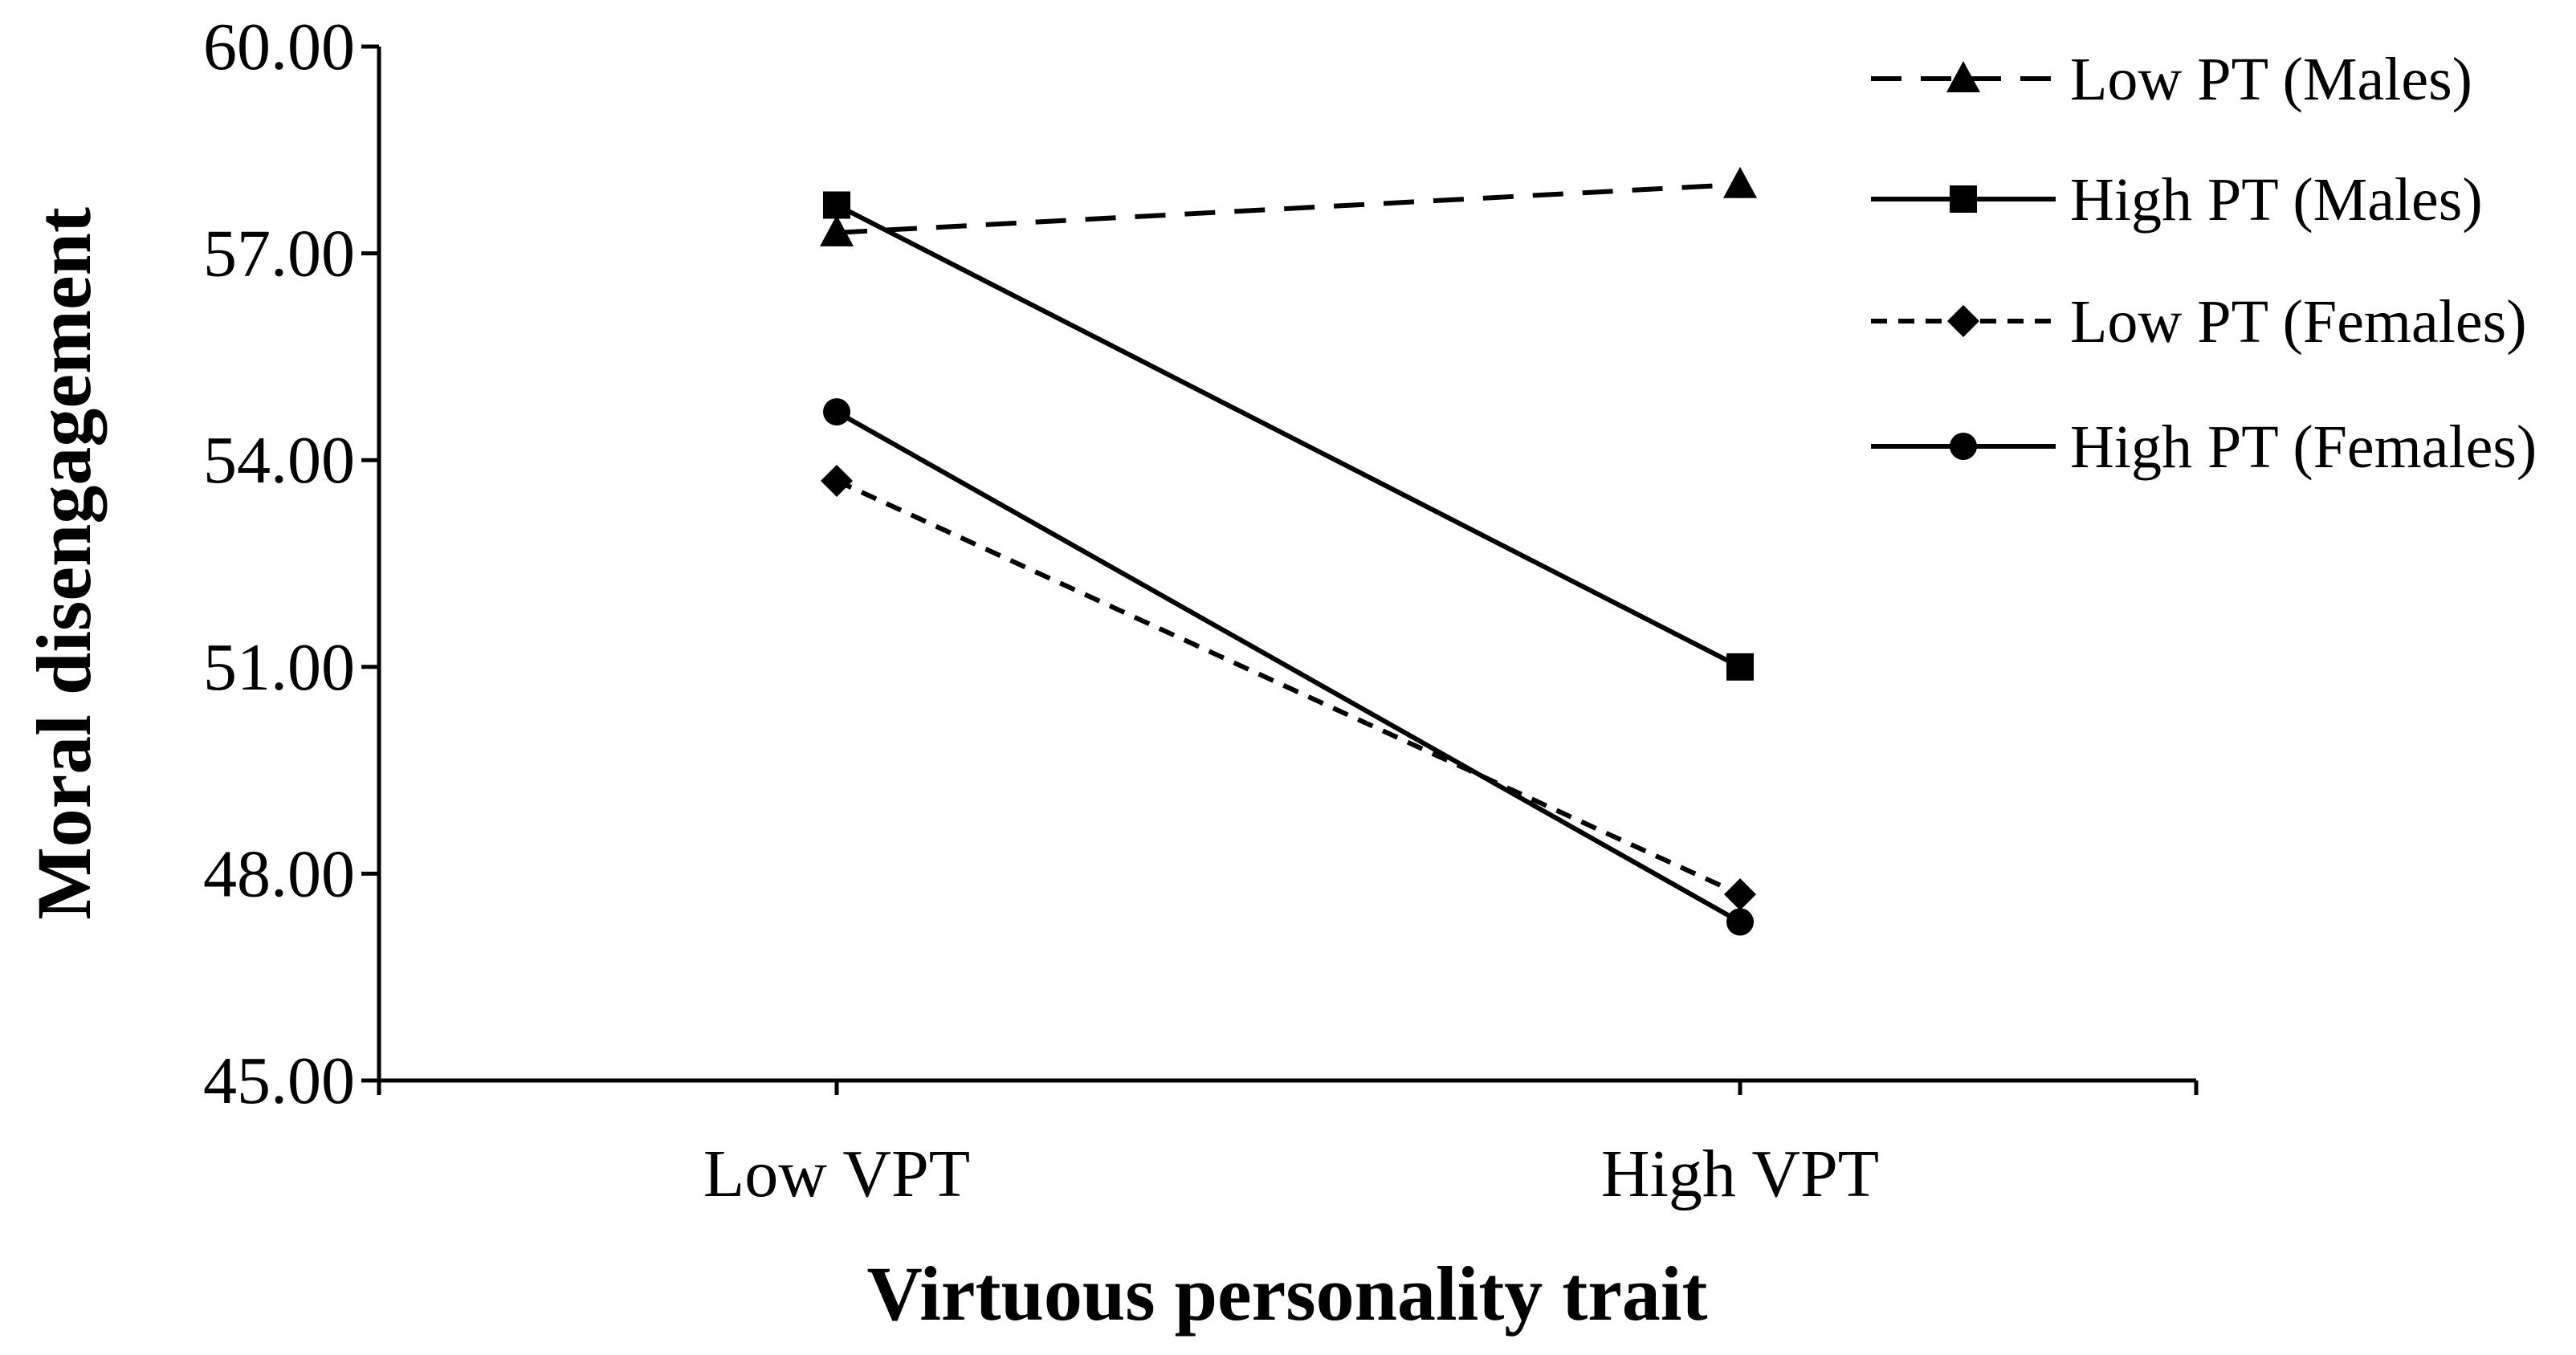  What do you see at coordinates (279, 667) in the screenshot?
I see `y-tick-label: 51.00` at bounding box center [279, 667].